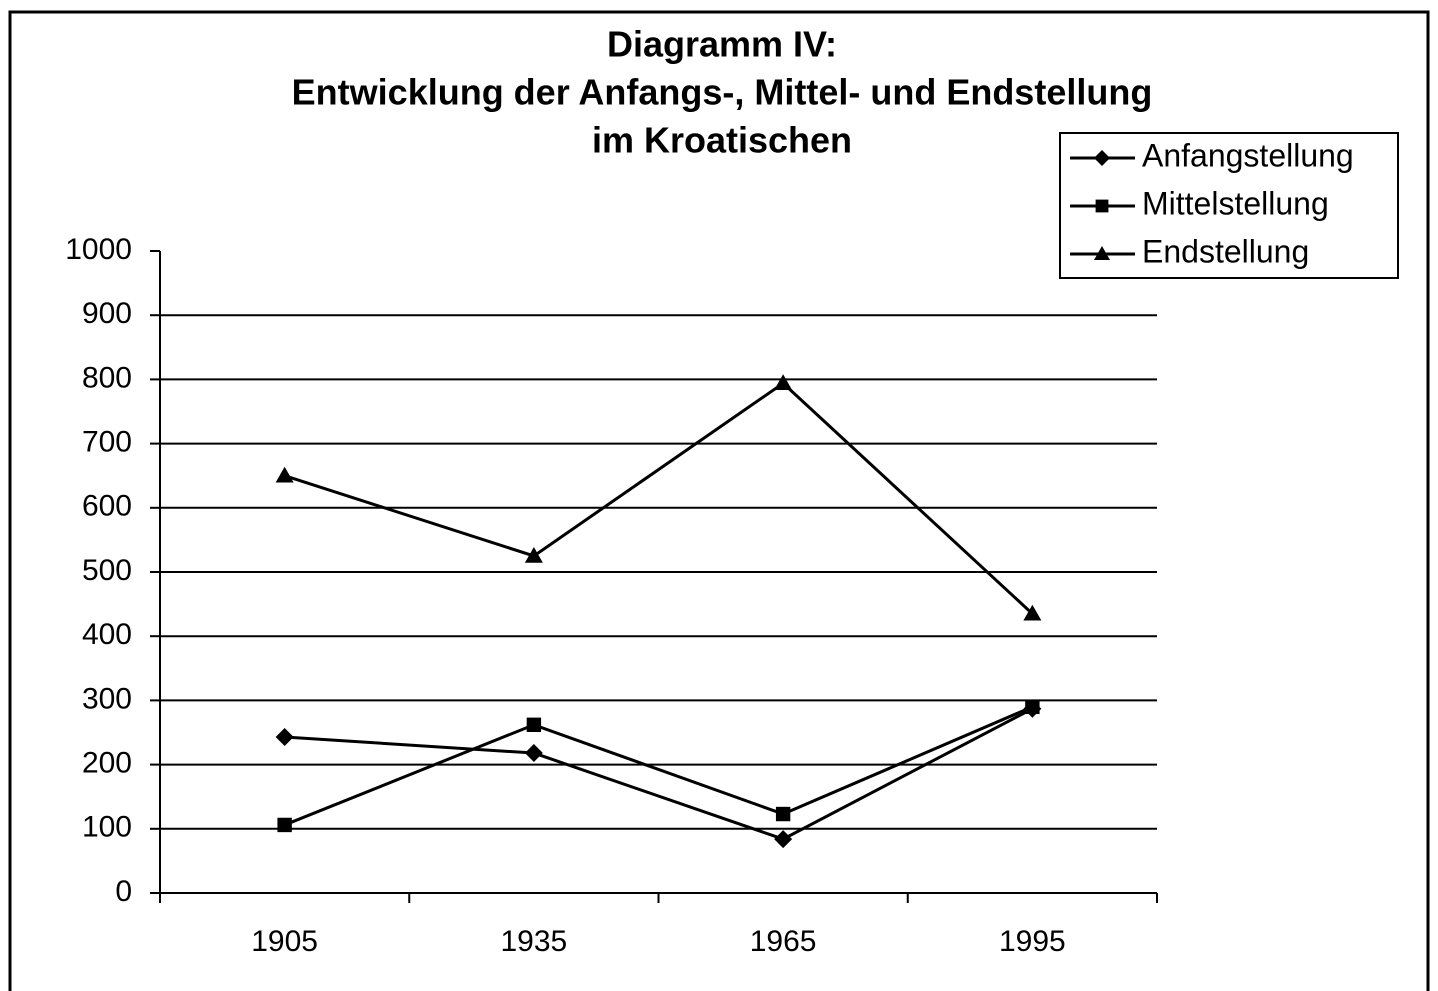  What do you see at coordinates (722, 140) in the screenshot?
I see `chart-title: im Kroatischen` at bounding box center [722, 140].